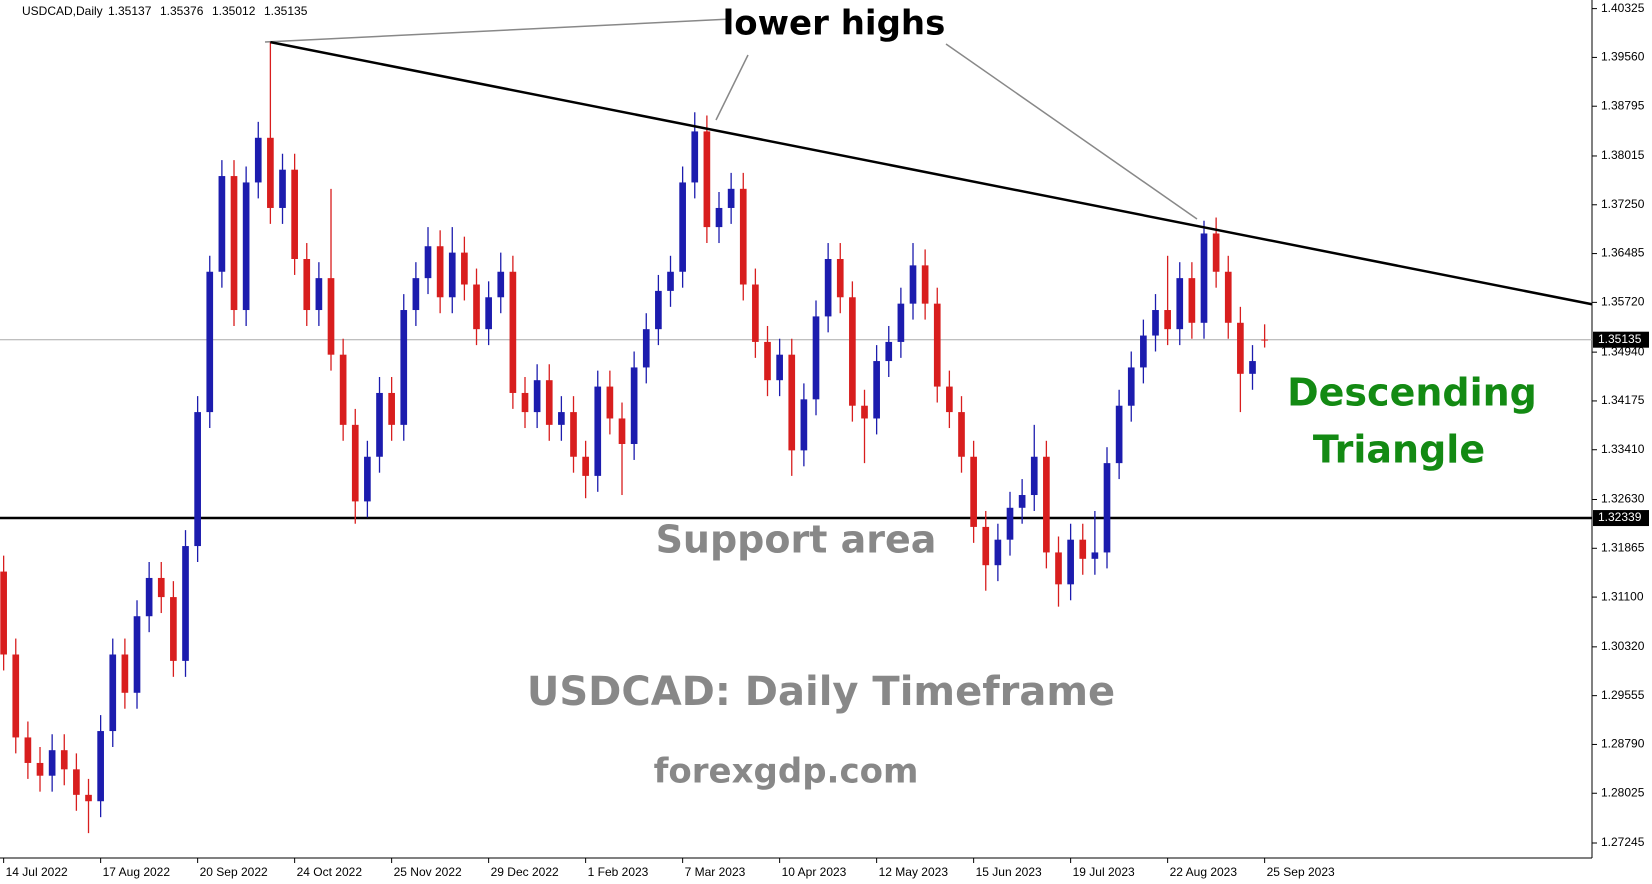 This screenshot has width=1652, height=884. I want to click on y-tick-label: 1.34175, so click(1623, 400).